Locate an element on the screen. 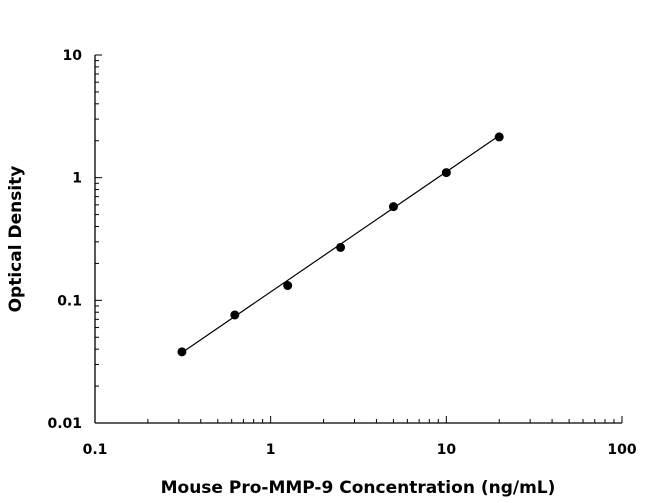  x-tick-label: 10 is located at coordinates (447, 450).